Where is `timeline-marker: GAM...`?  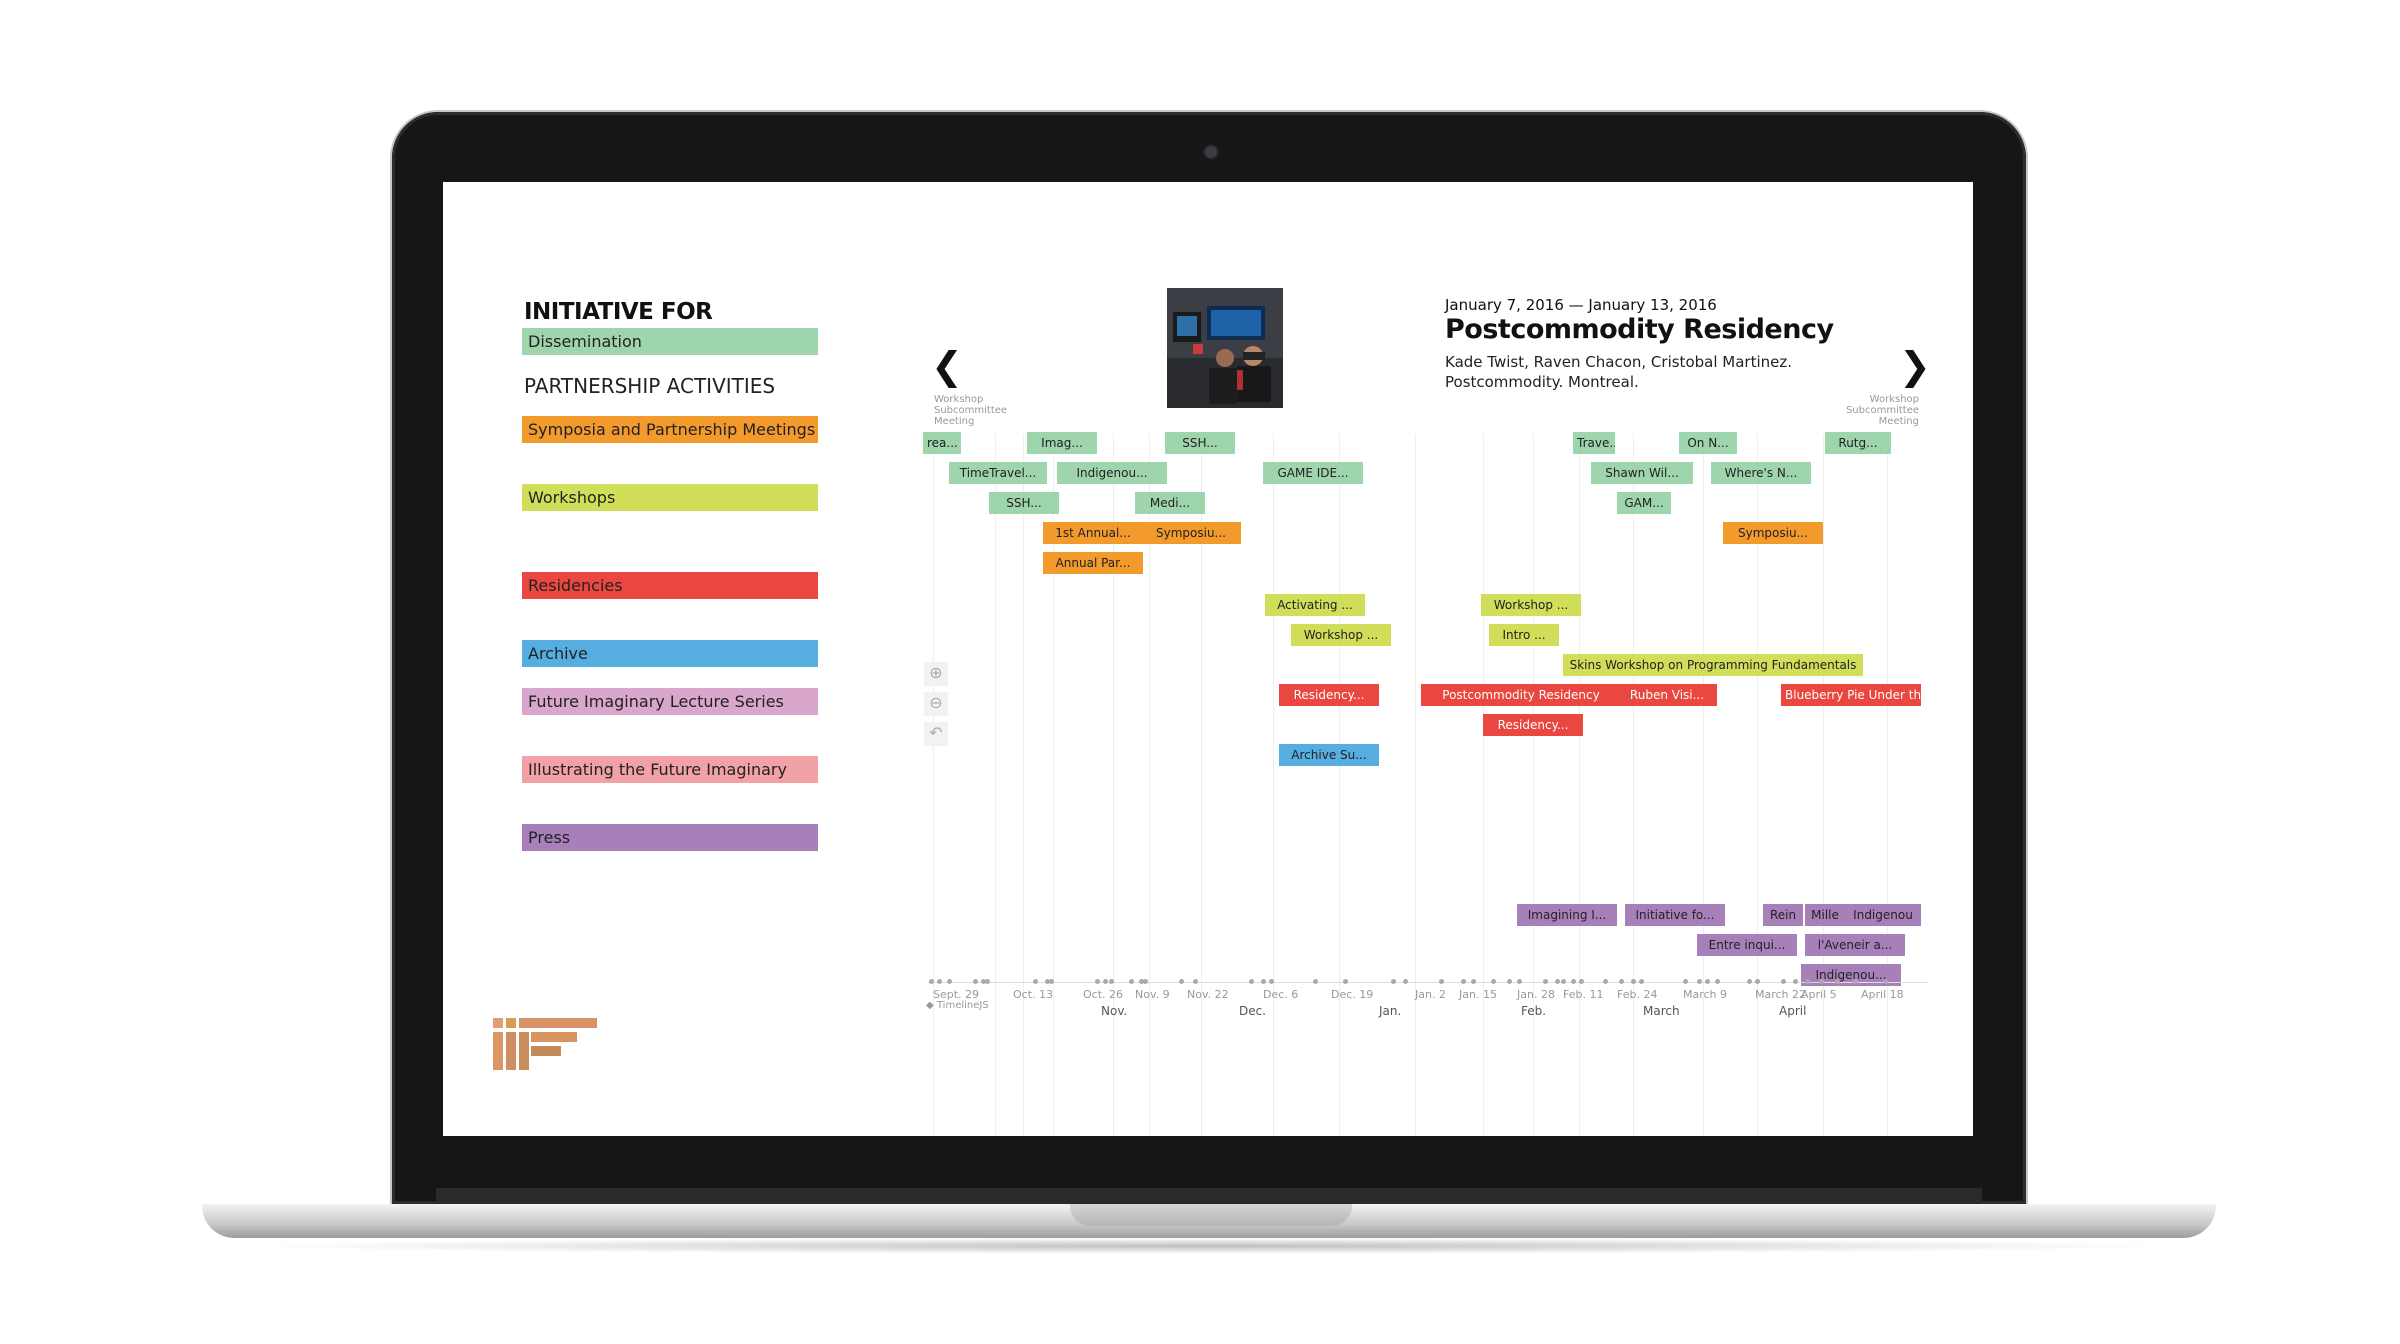 timeline-marker: GAM... is located at coordinates (1644, 503).